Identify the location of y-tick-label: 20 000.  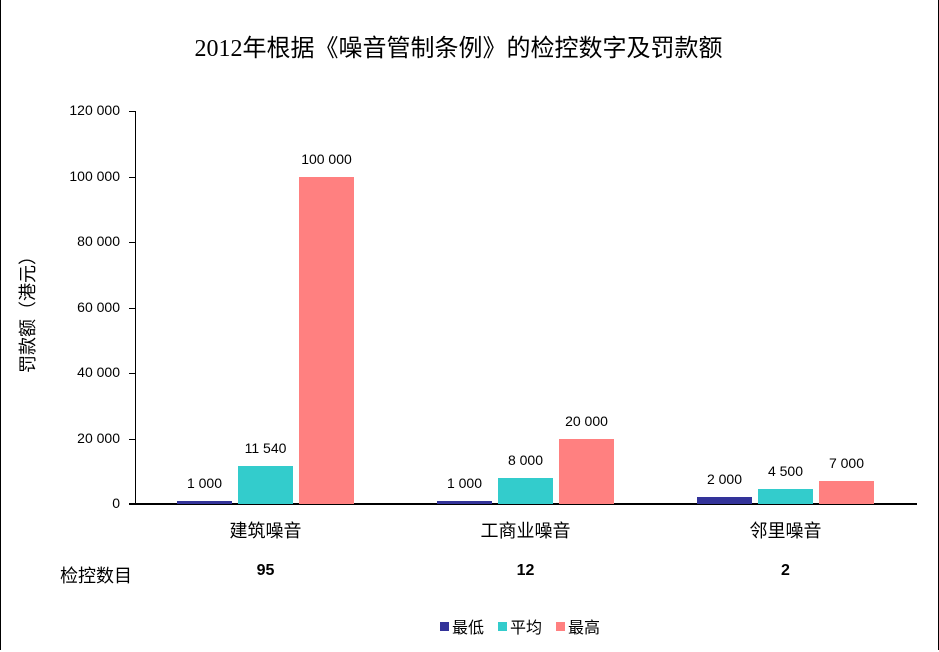
(98, 437).